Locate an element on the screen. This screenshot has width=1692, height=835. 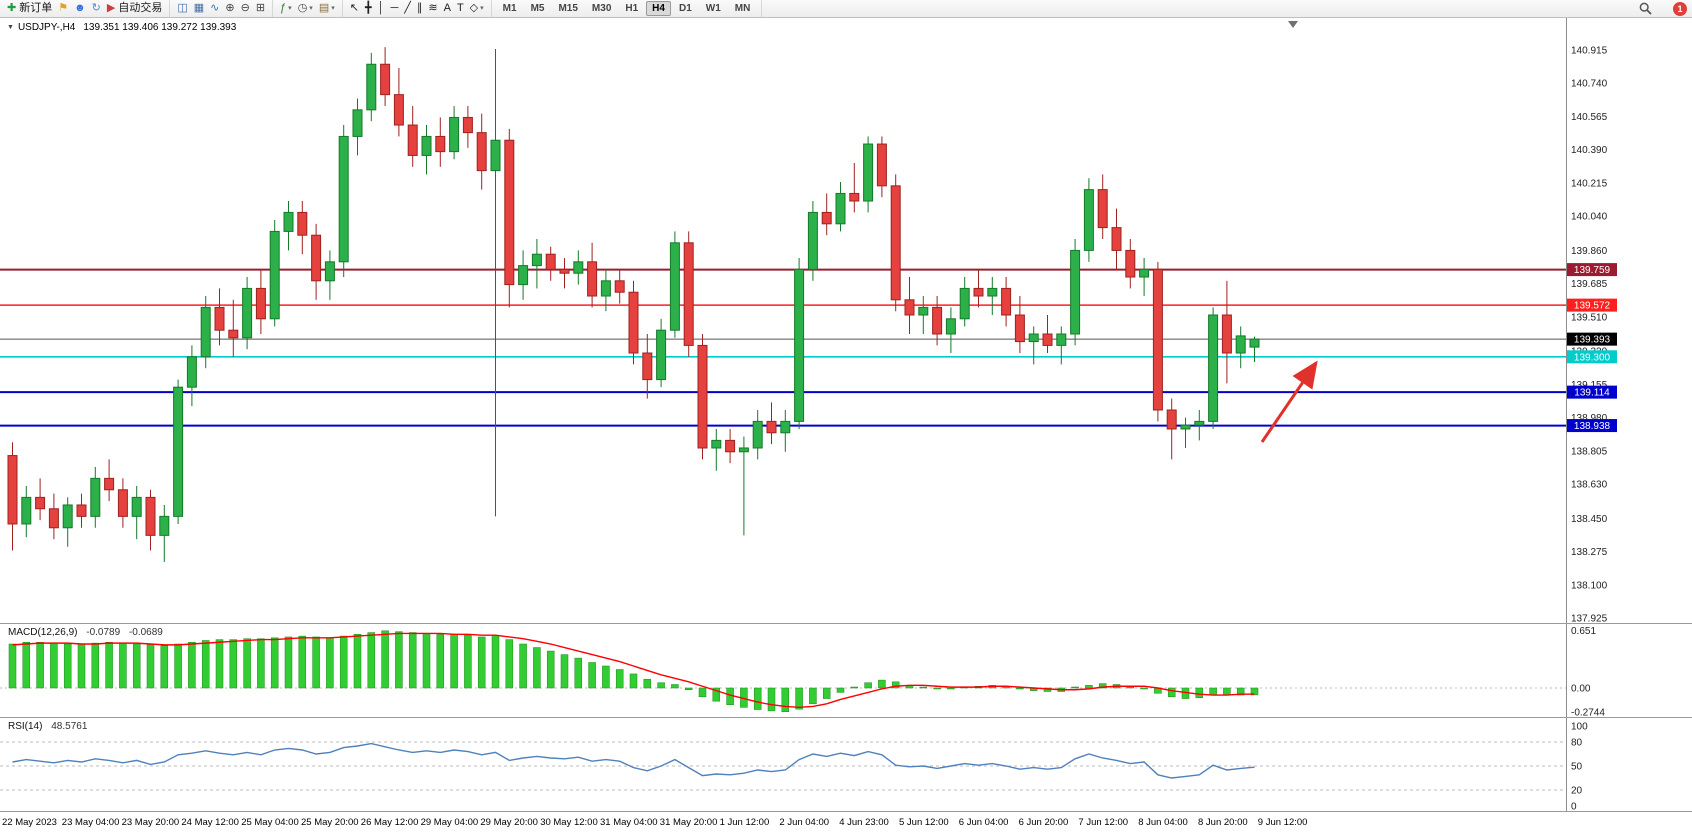
text-icon: A is located at coordinates (447, 8).